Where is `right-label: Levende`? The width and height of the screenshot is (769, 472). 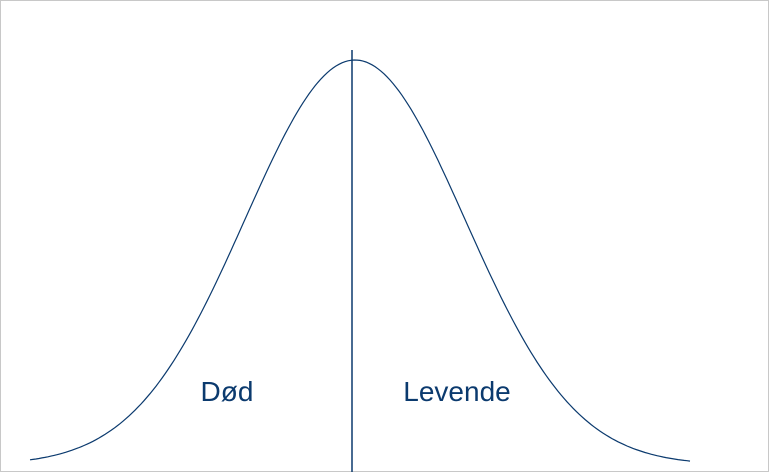
right-label: Levende is located at coordinates (456, 391).